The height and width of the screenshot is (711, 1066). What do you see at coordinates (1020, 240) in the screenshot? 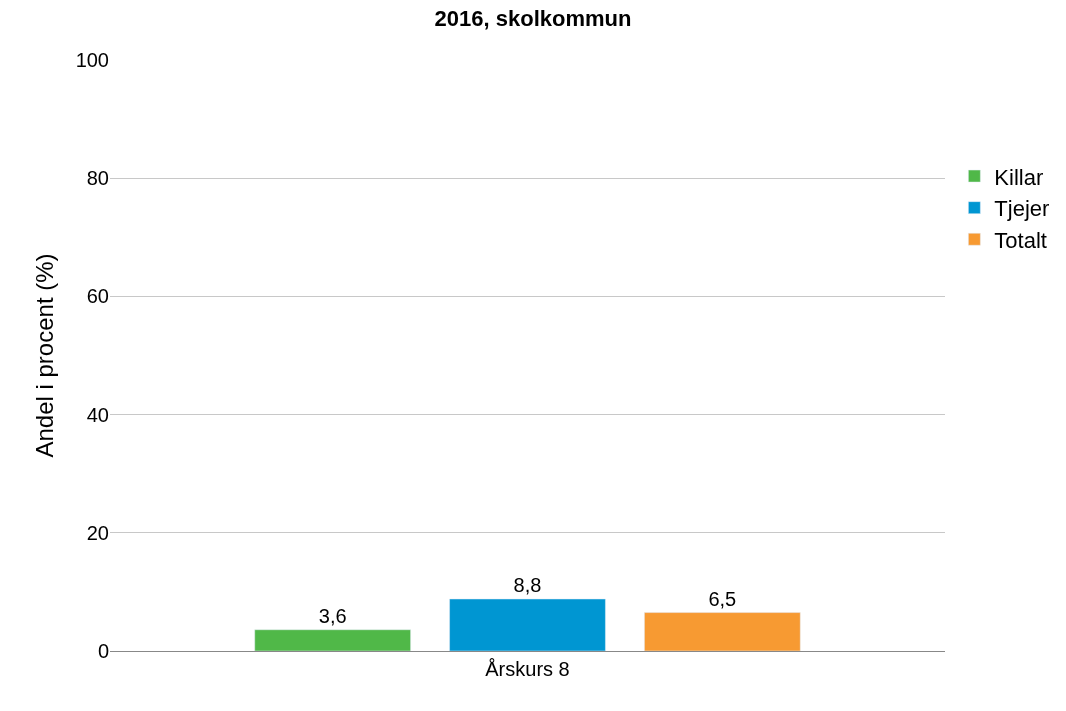
I see `legend-label: Totalt` at bounding box center [1020, 240].